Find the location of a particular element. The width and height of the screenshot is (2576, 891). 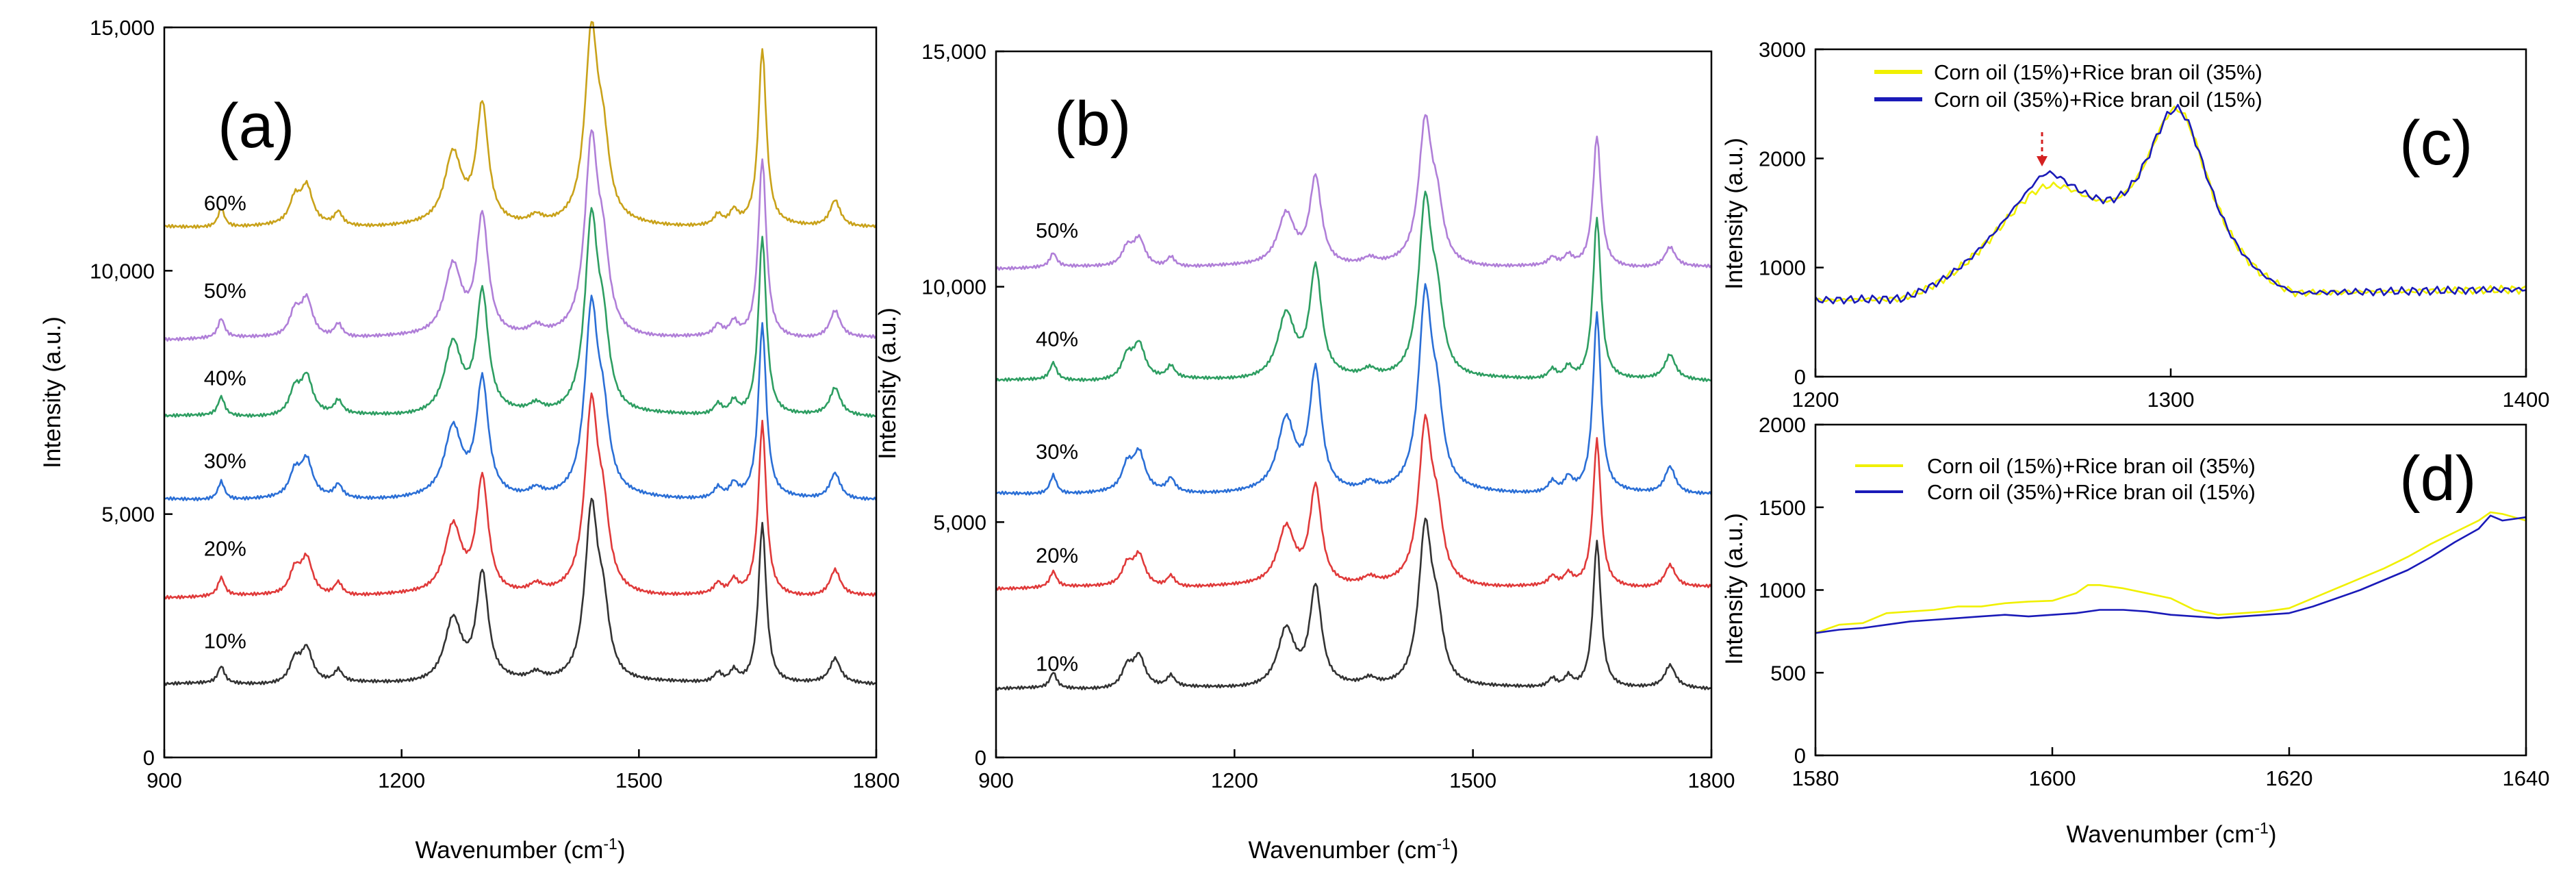

panel-b-series-labels: 10% 20% 30% 40% 50% is located at coordinates (1057, 446).